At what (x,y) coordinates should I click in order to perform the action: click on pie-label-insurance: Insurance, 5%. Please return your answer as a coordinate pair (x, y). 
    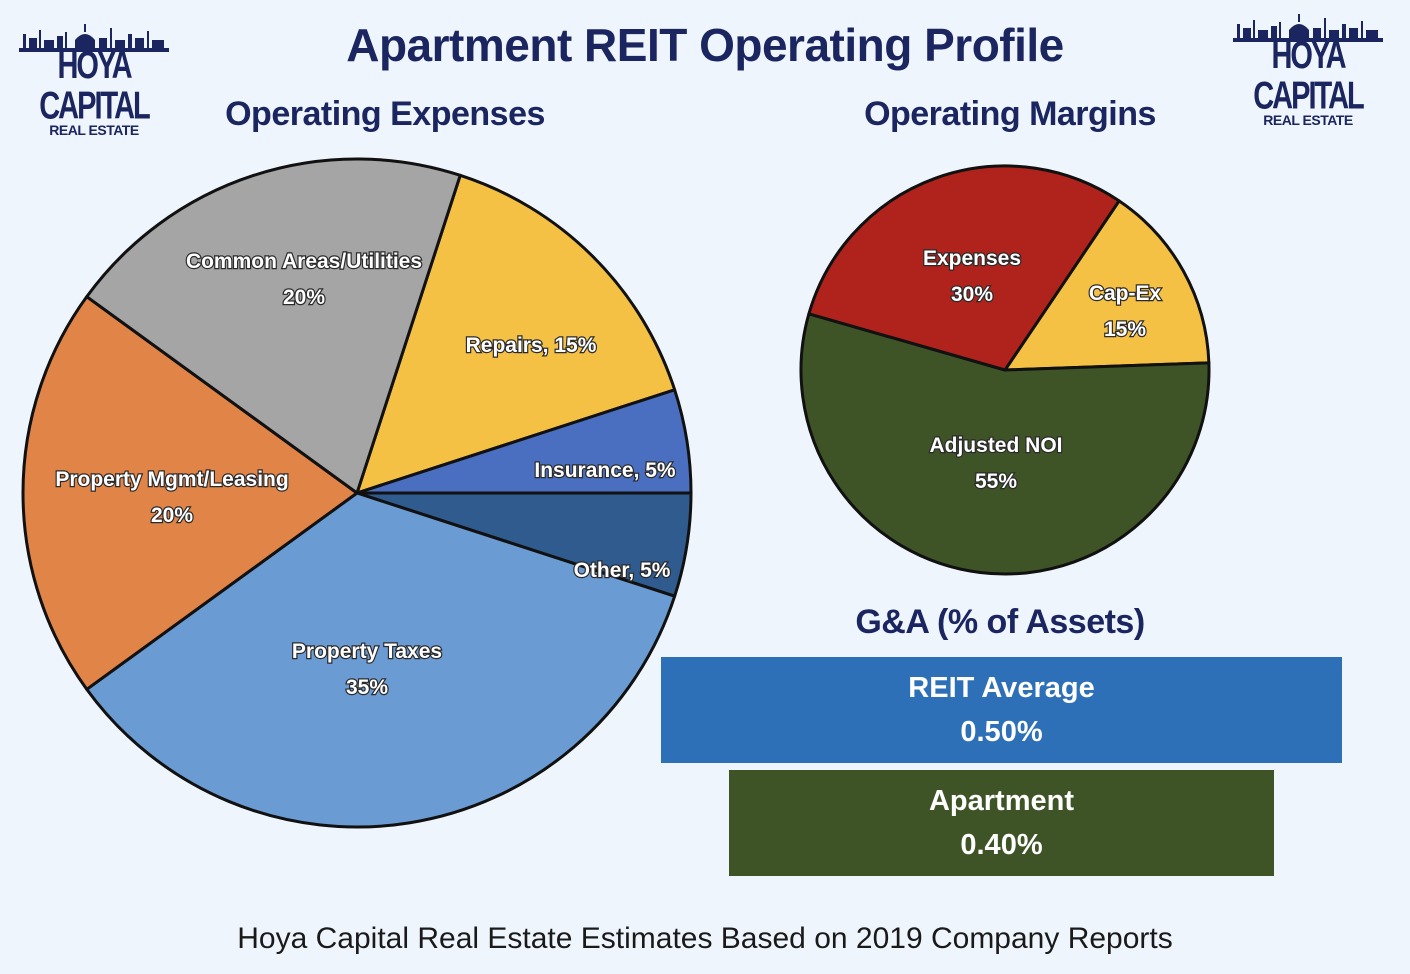
    Looking at the image, I should click on (605, 470).